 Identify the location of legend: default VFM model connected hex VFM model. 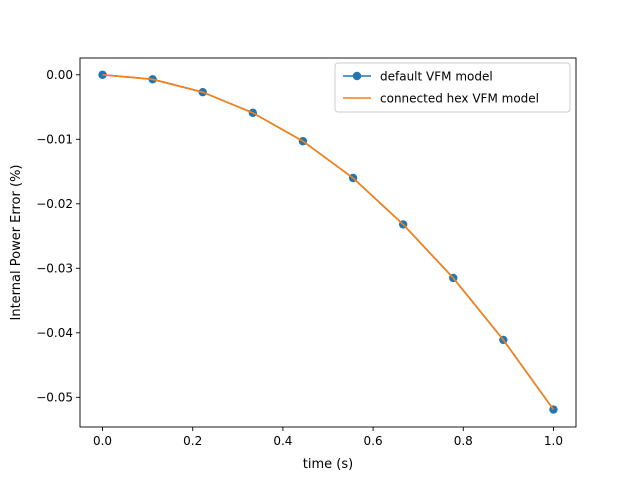
(452, 87).